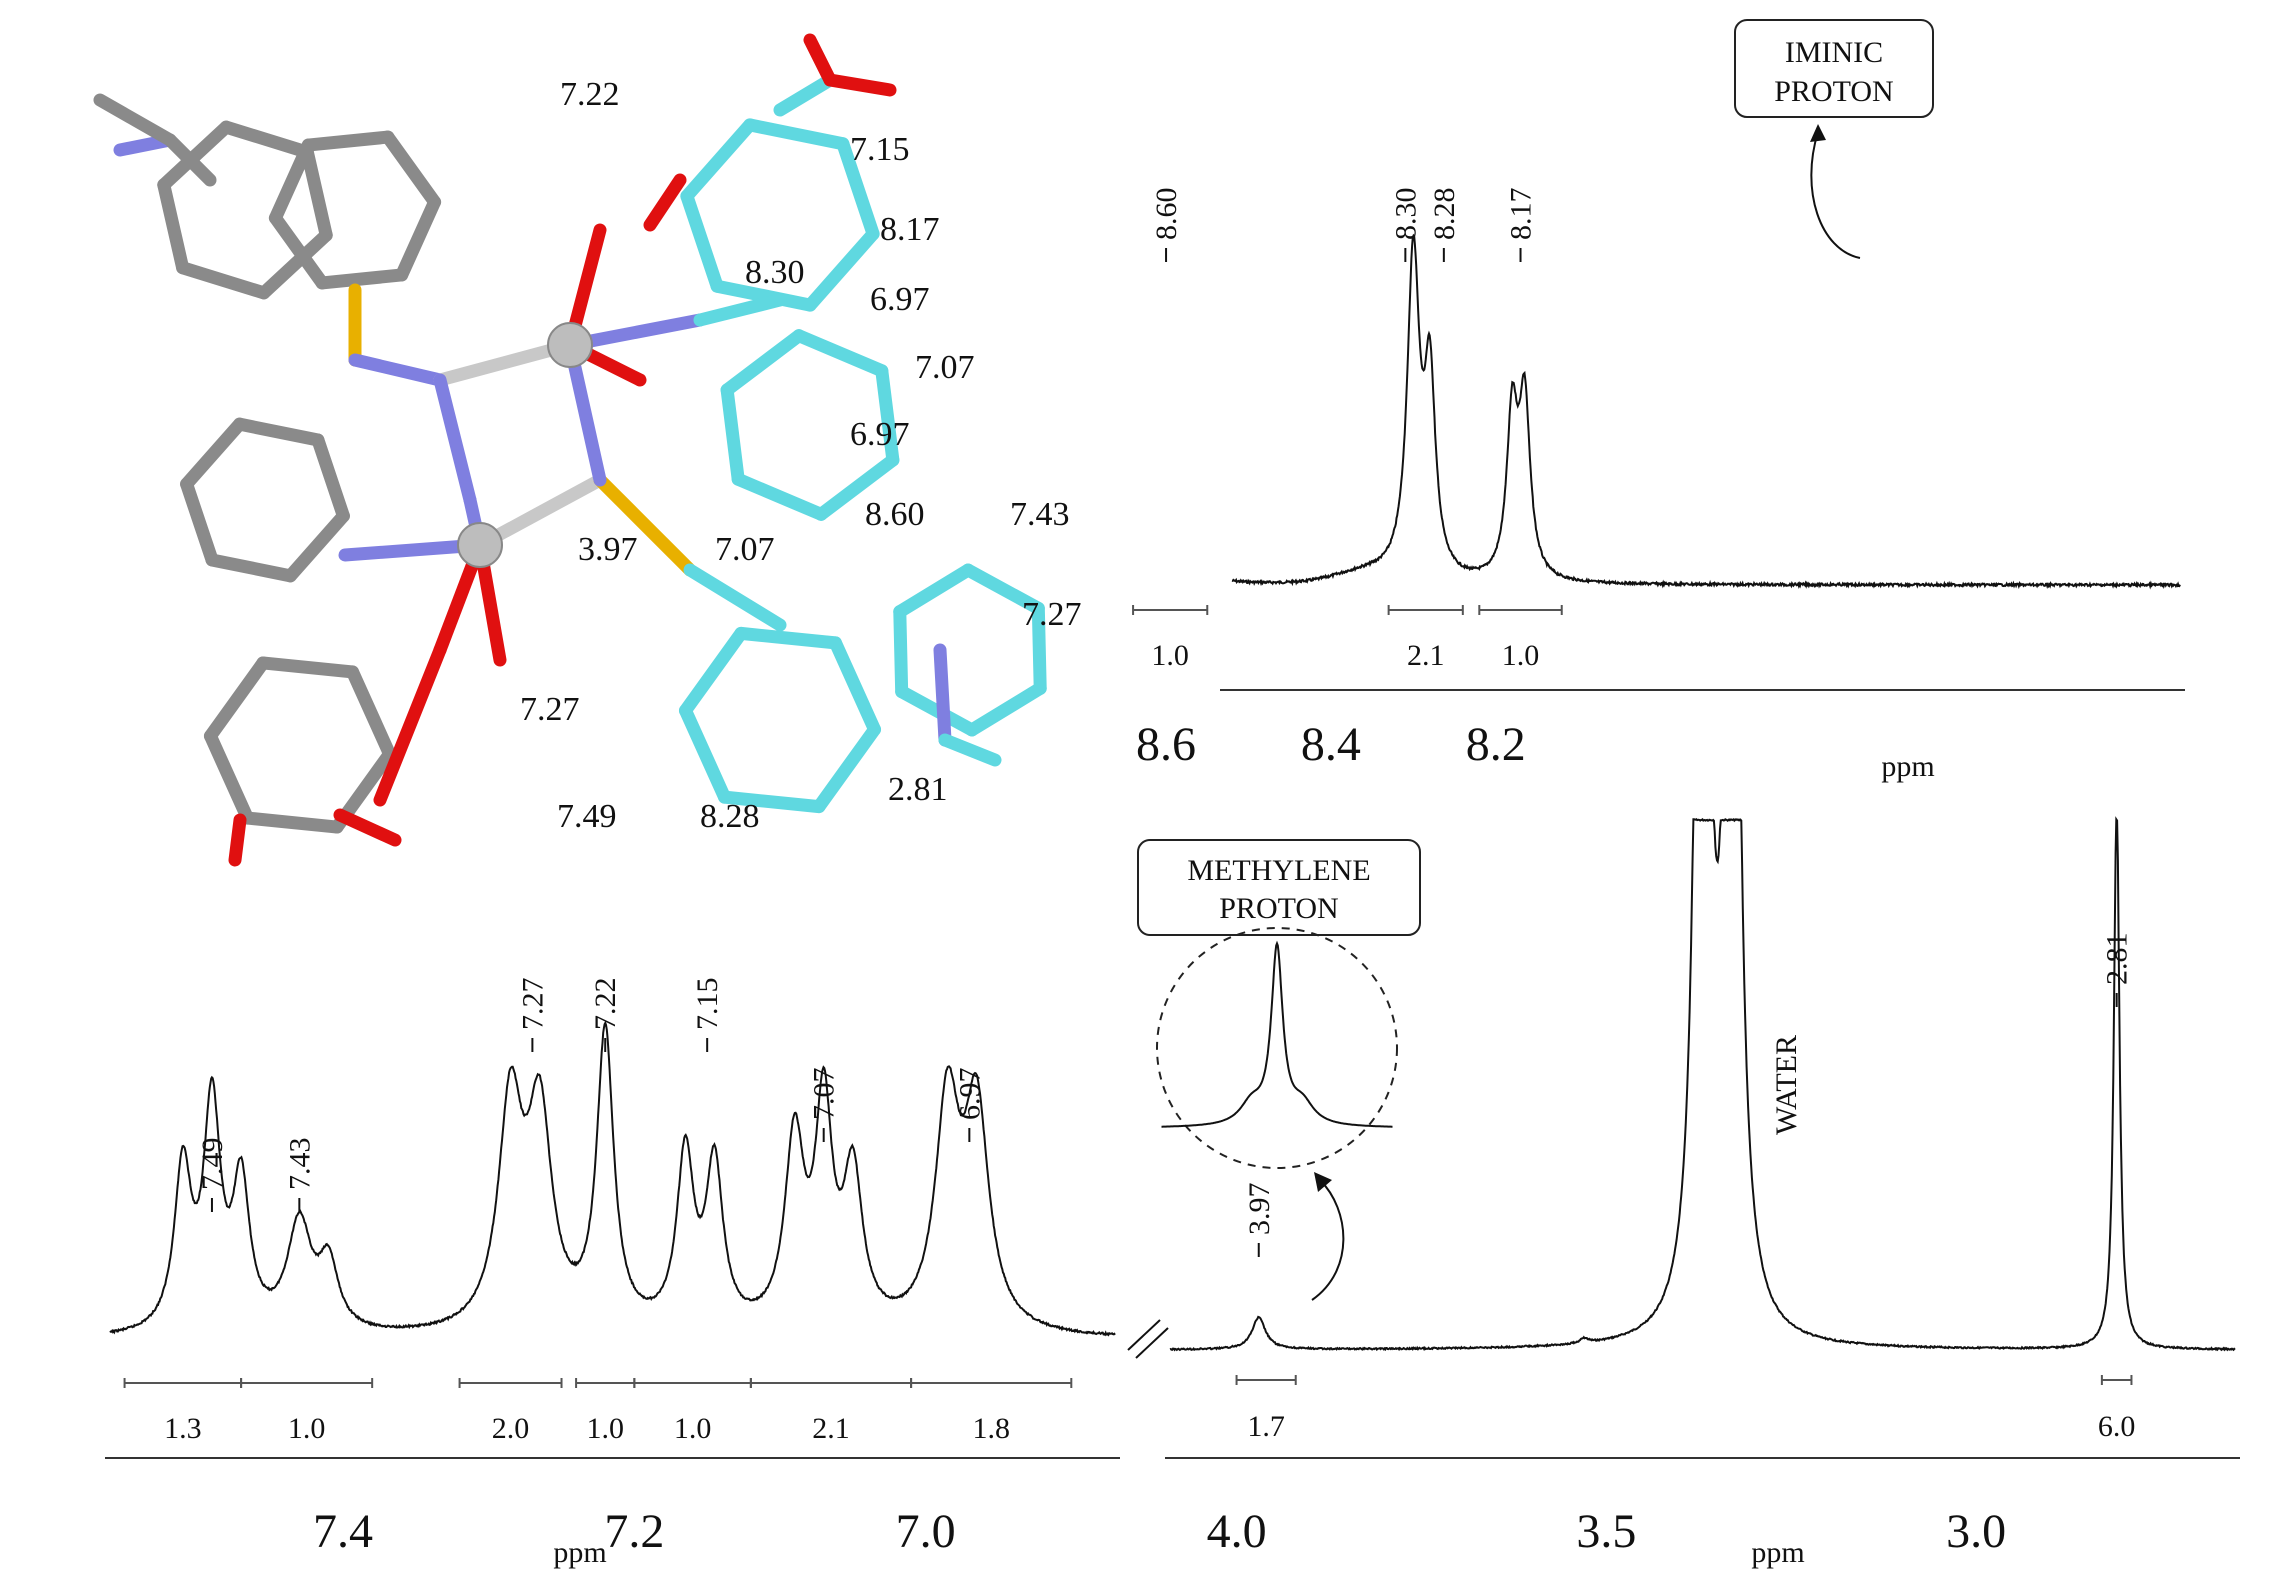 This screenshot has width=2289, height=1585. I want to click on structure-shift-label: 2.81, so click(918, 789).